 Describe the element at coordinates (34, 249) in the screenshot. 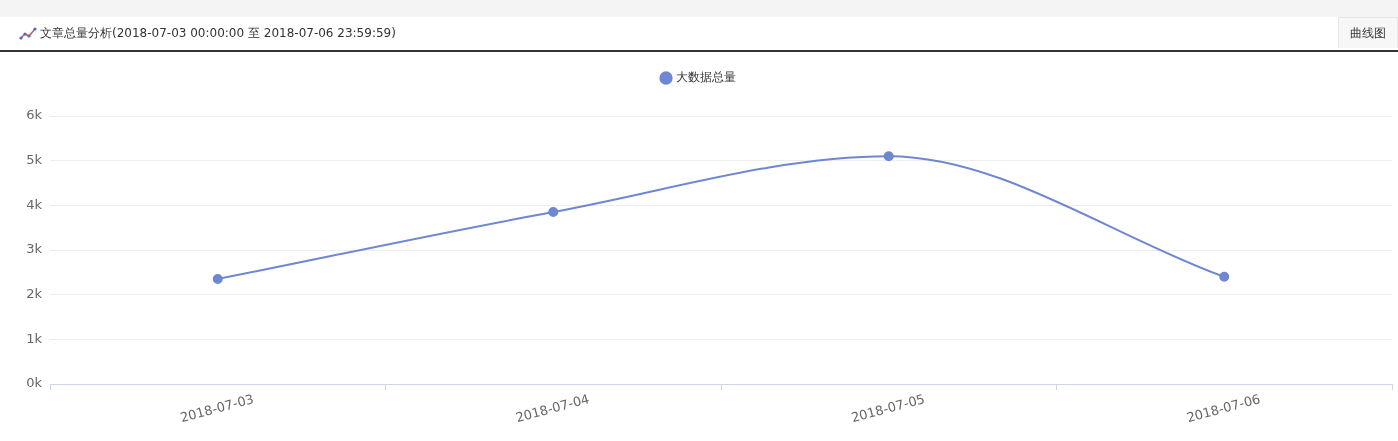

I see `y-tick-label: 3k` at that location.